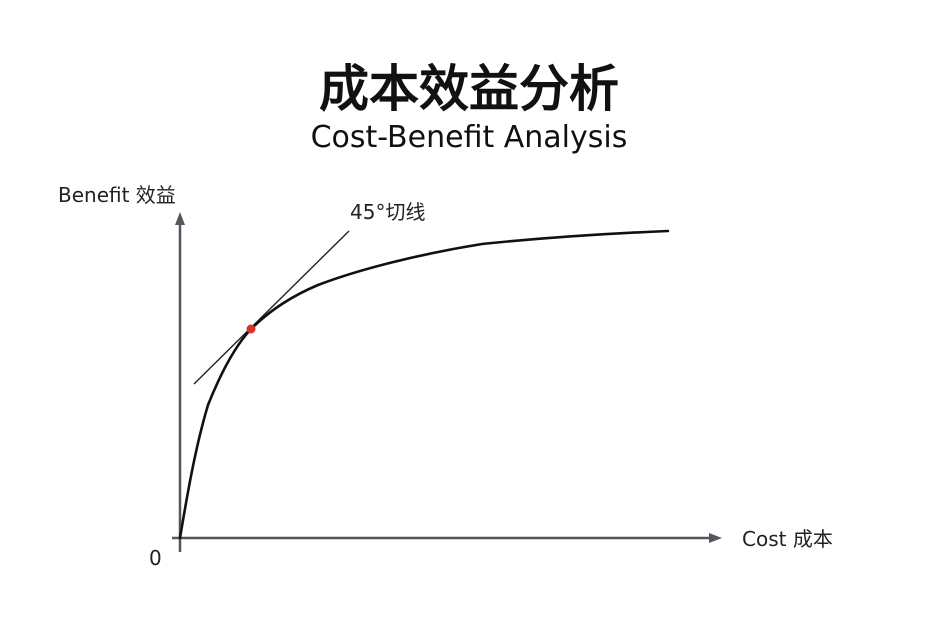 The height and width of the screenshot is (638, 938). I want to click on tangent-point, so click(251, 329).